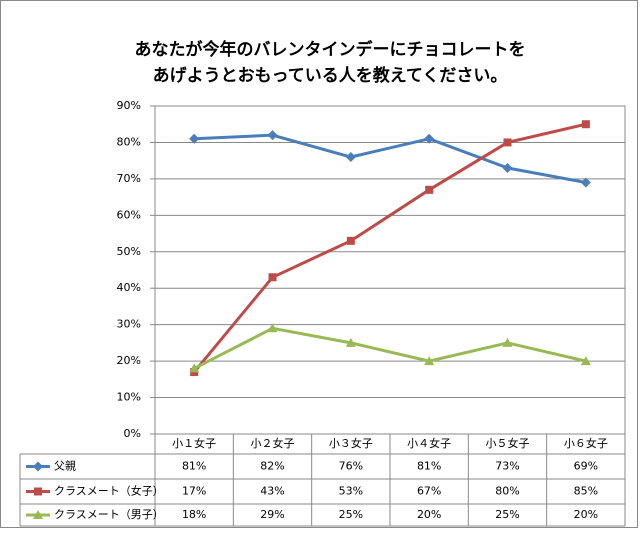 This screenshot has width=640, height=534. Describe the element at coordinates (508, 443) in the screenshot. I see `x-tick-label: 小５女子` at that location.